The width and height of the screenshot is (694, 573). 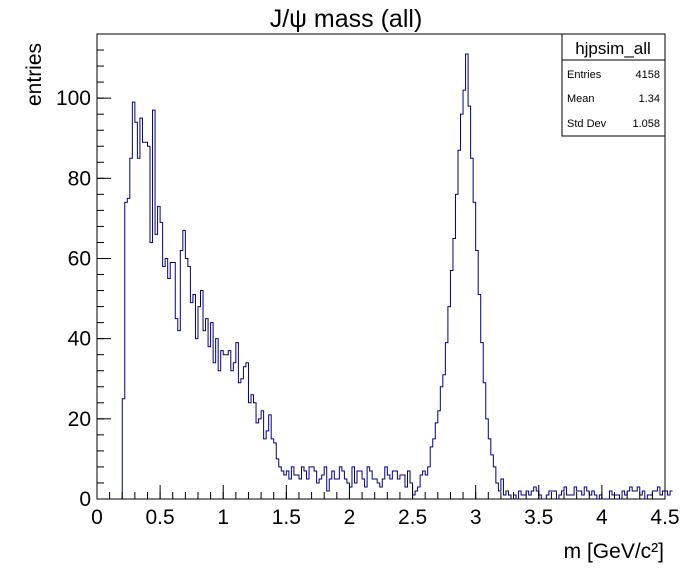 What do you see at coordinates (350, 517) in the screenshot?
I see `x-tick-label: 2` at bounding box center [350, 517].